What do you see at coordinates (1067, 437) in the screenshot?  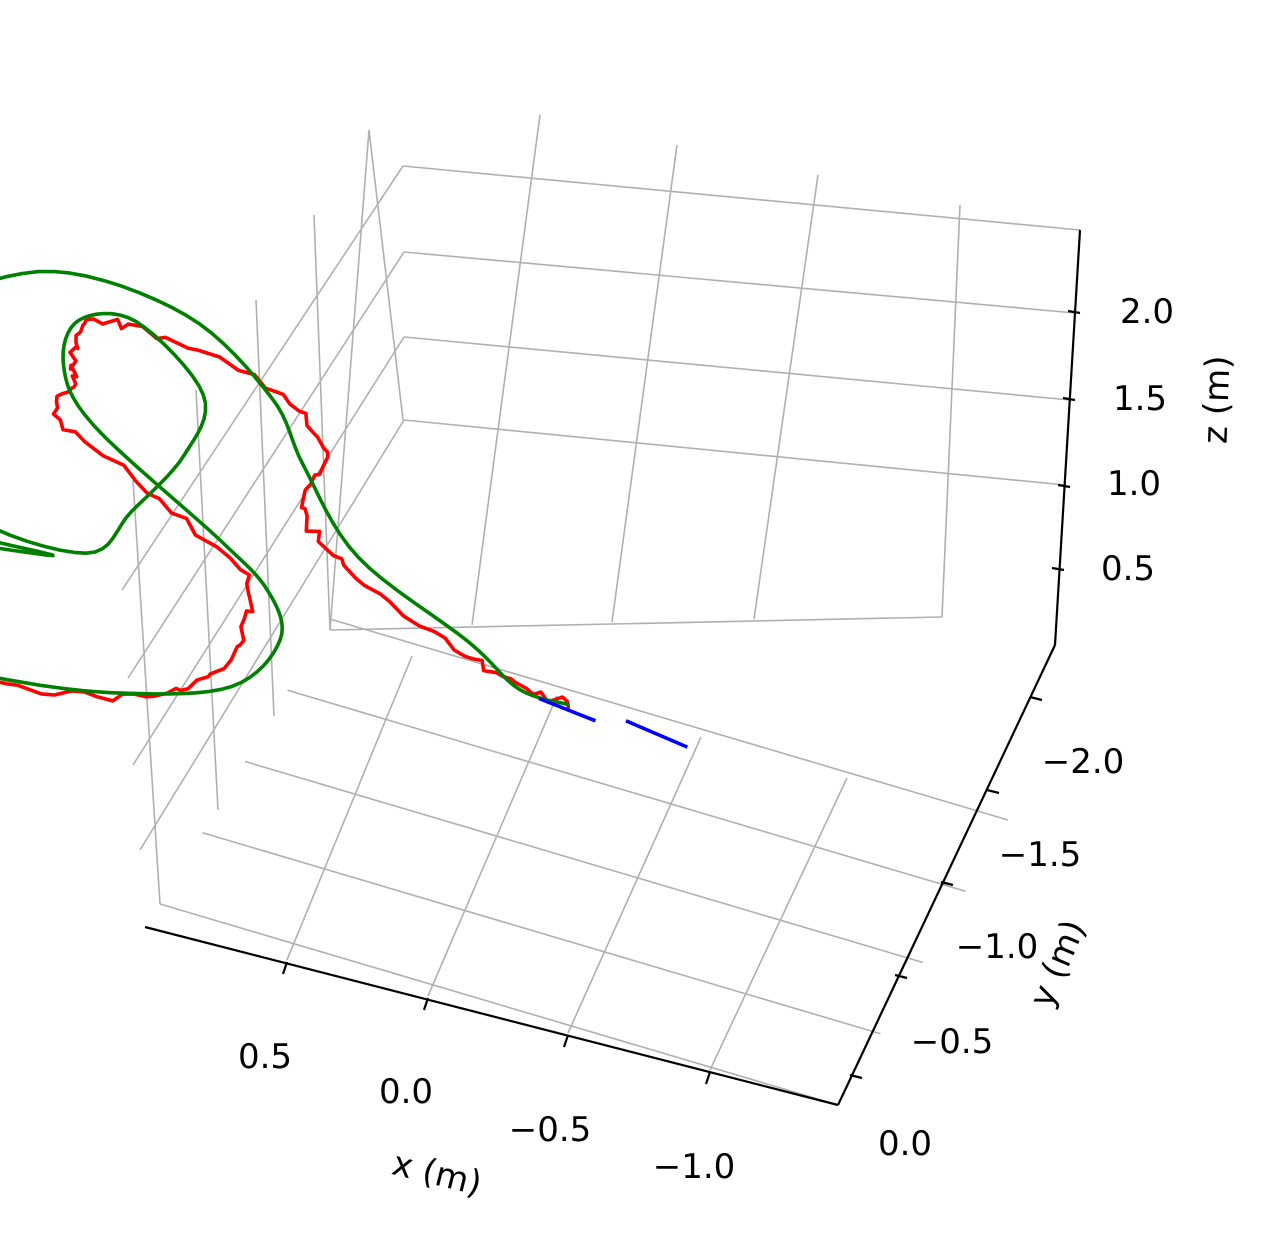 I see `z-axis-line` at bounding box center [1067, 437].